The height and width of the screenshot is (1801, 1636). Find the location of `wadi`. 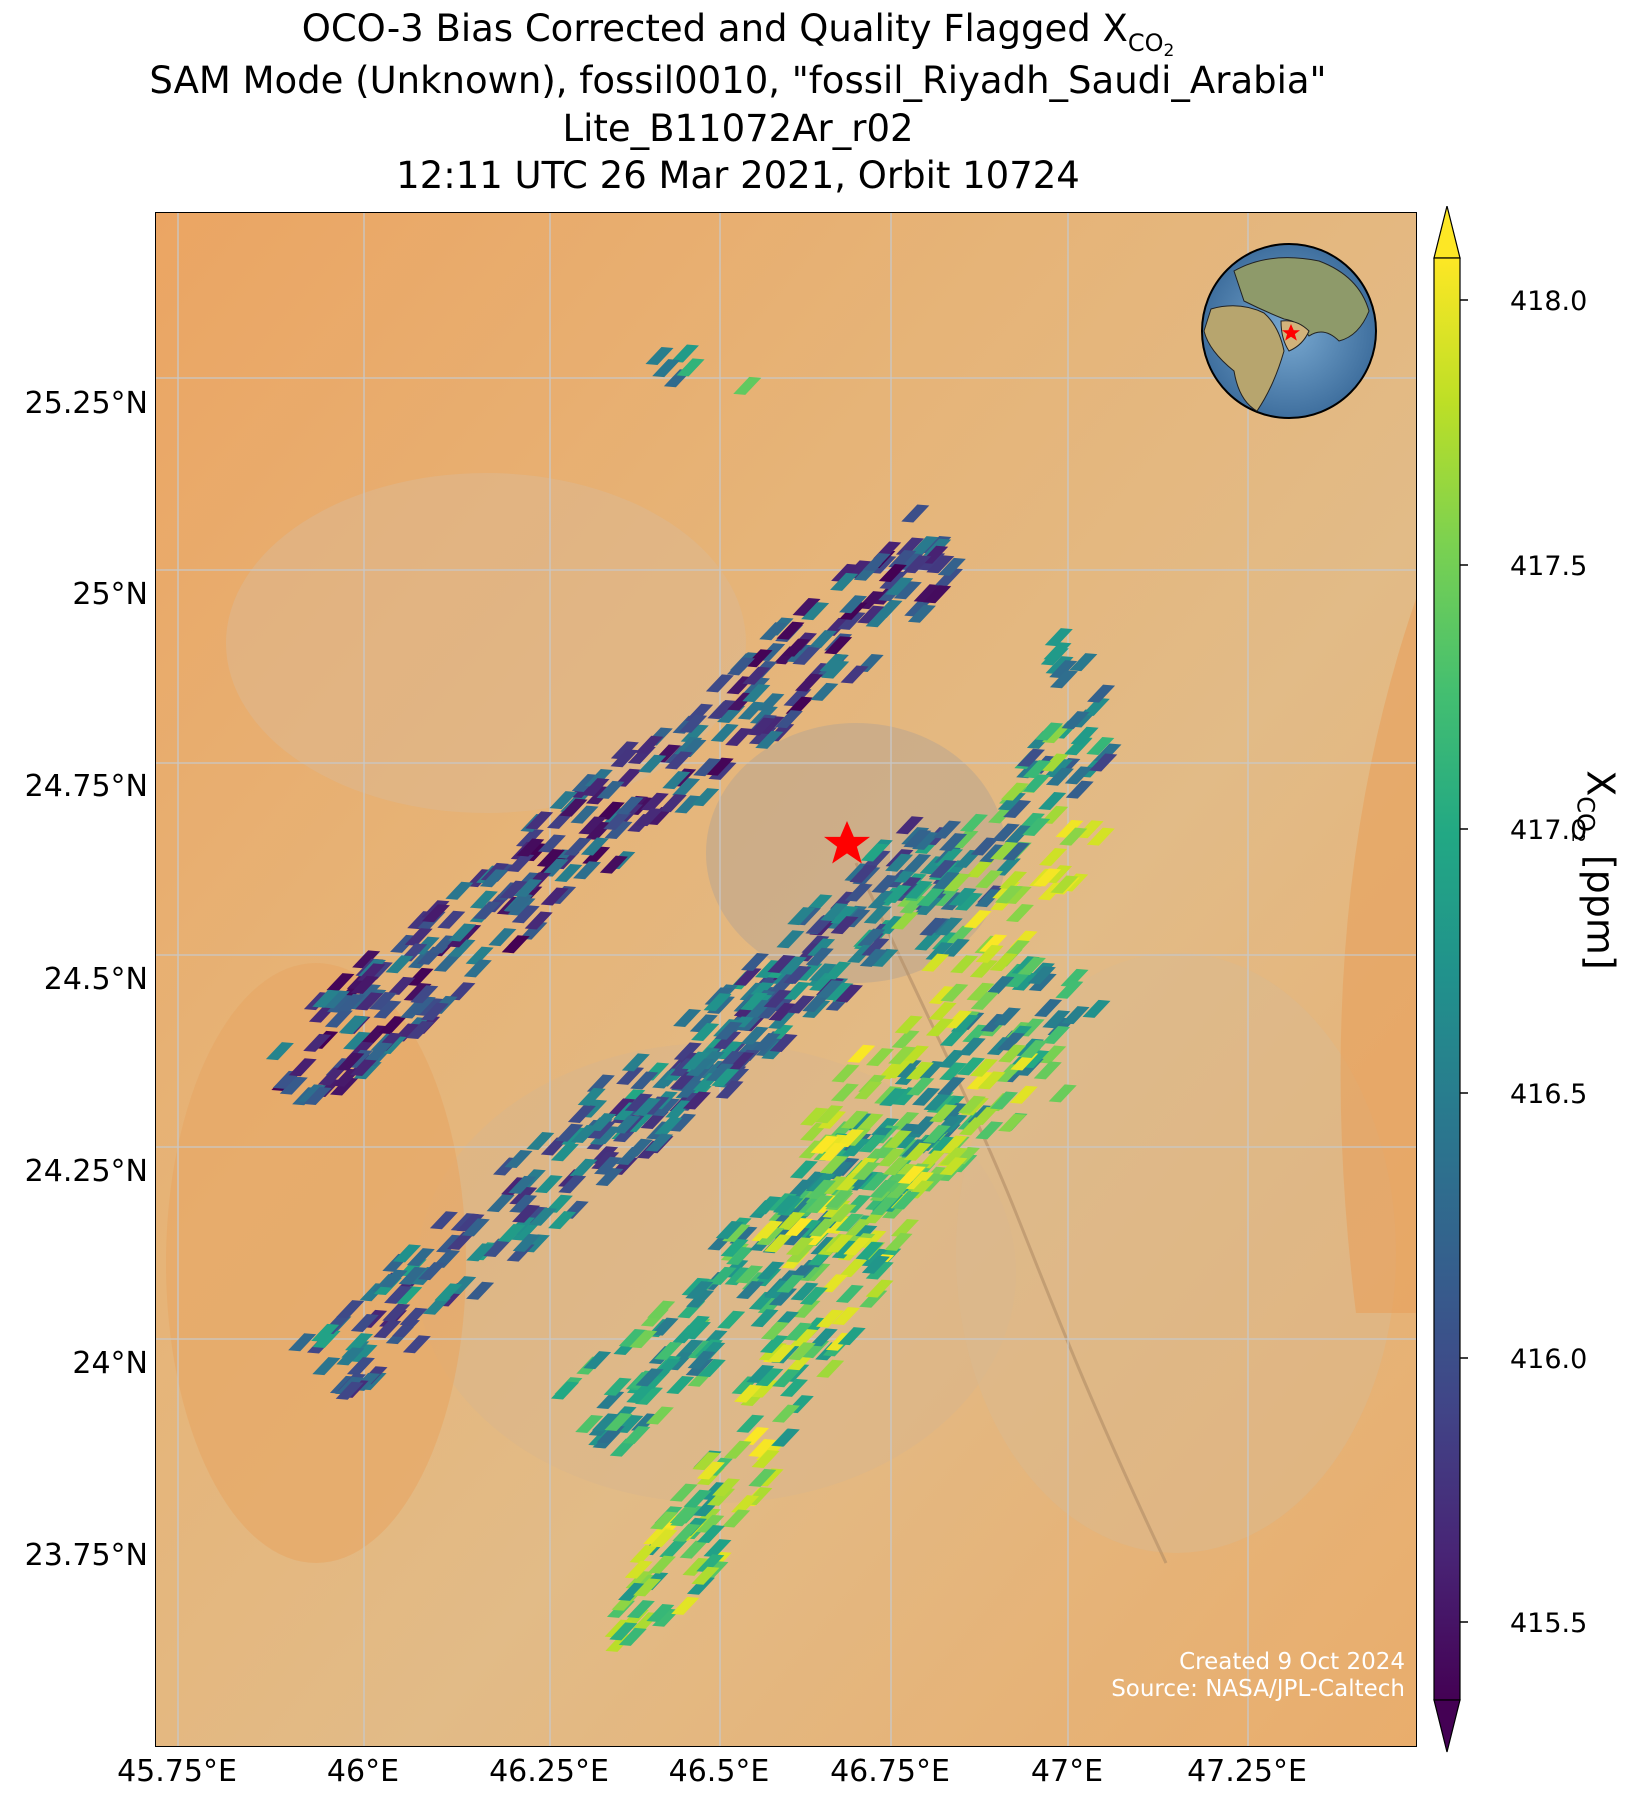

wadi is located at coordinates (1011, 1213).